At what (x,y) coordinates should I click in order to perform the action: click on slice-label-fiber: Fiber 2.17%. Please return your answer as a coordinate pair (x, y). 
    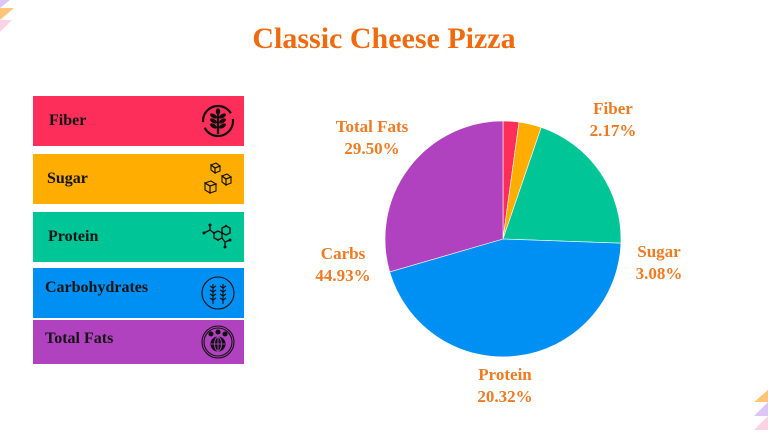
    Looking at the image, I should click on (613, 120).